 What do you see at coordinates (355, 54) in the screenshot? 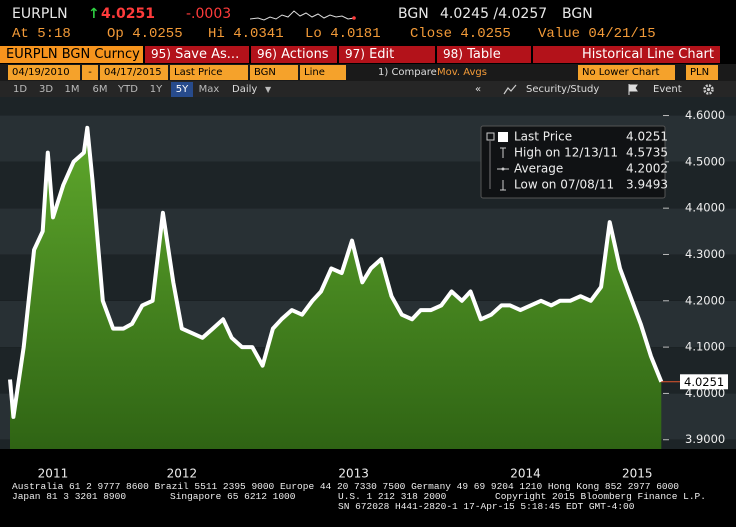
I see `button-key: 97)` at bounding box center [355, 54].